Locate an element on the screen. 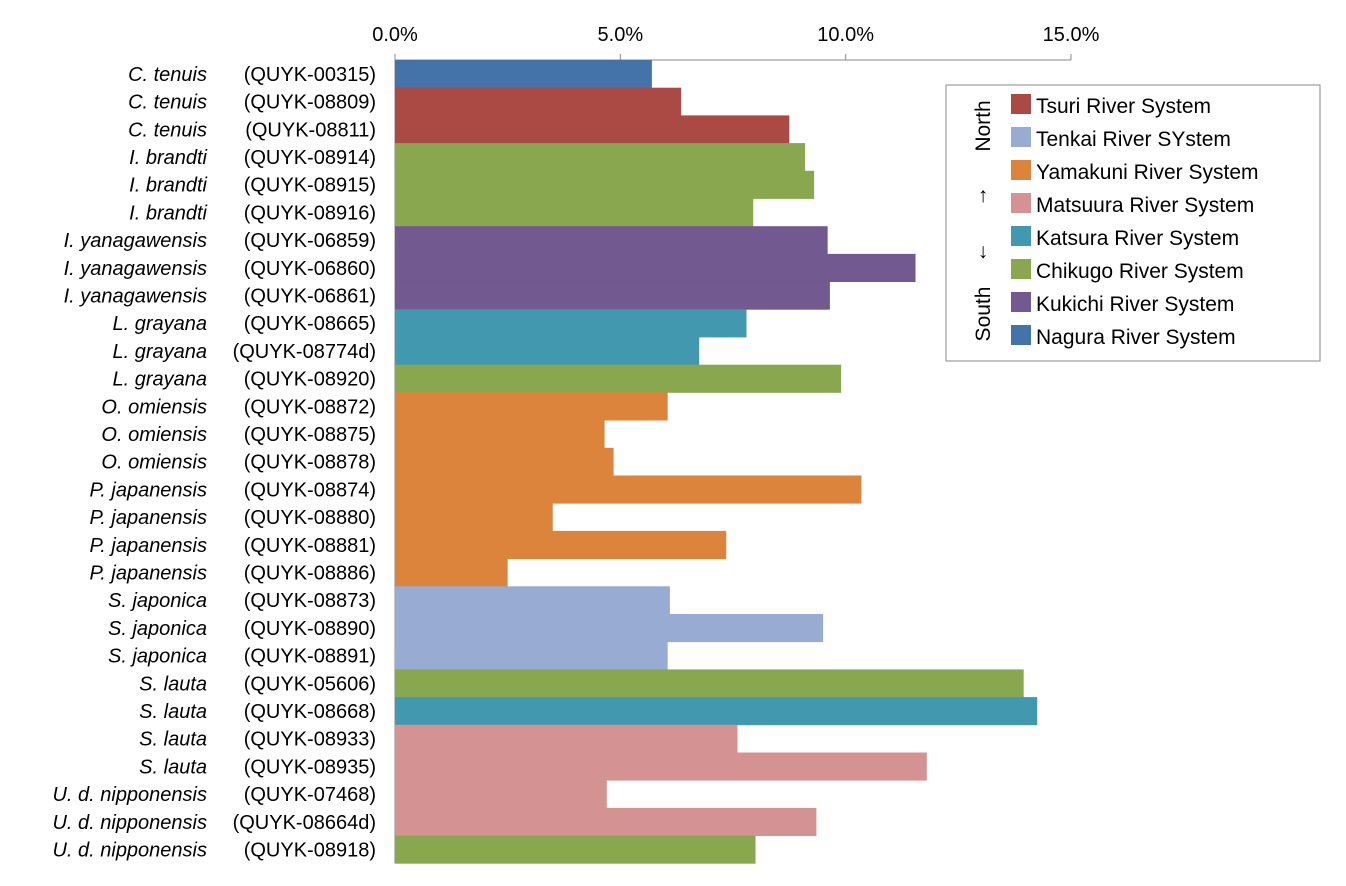 This screenshot has width=1346, height=886. specimen-label: (QUYK-08668) is located at coordinates (310, 712).